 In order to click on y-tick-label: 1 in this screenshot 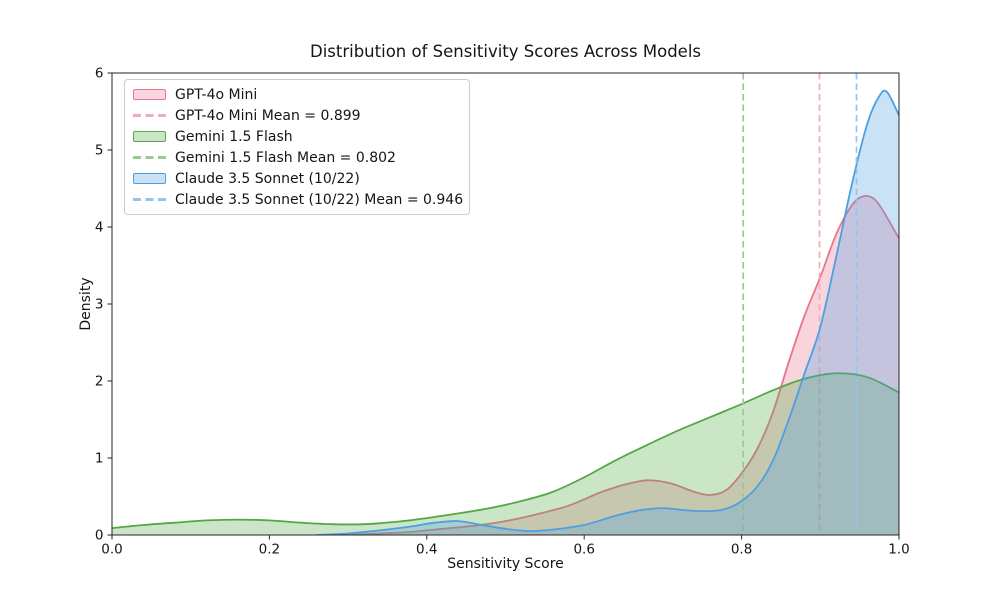, I will do `click(99, 459)`.